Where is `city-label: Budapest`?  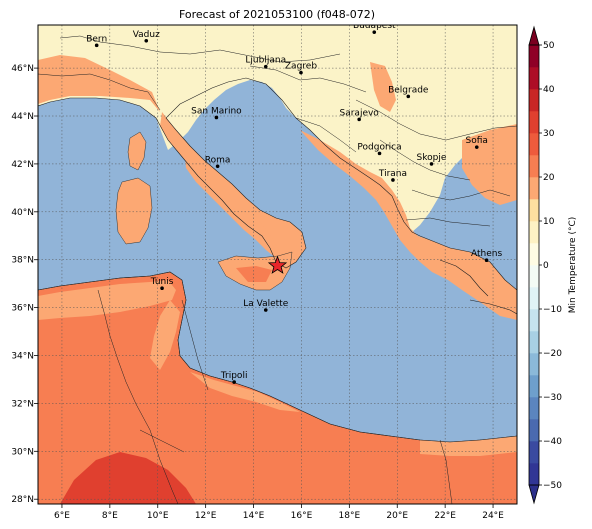
city-label: Budapest is located at coordinates (374, 26).